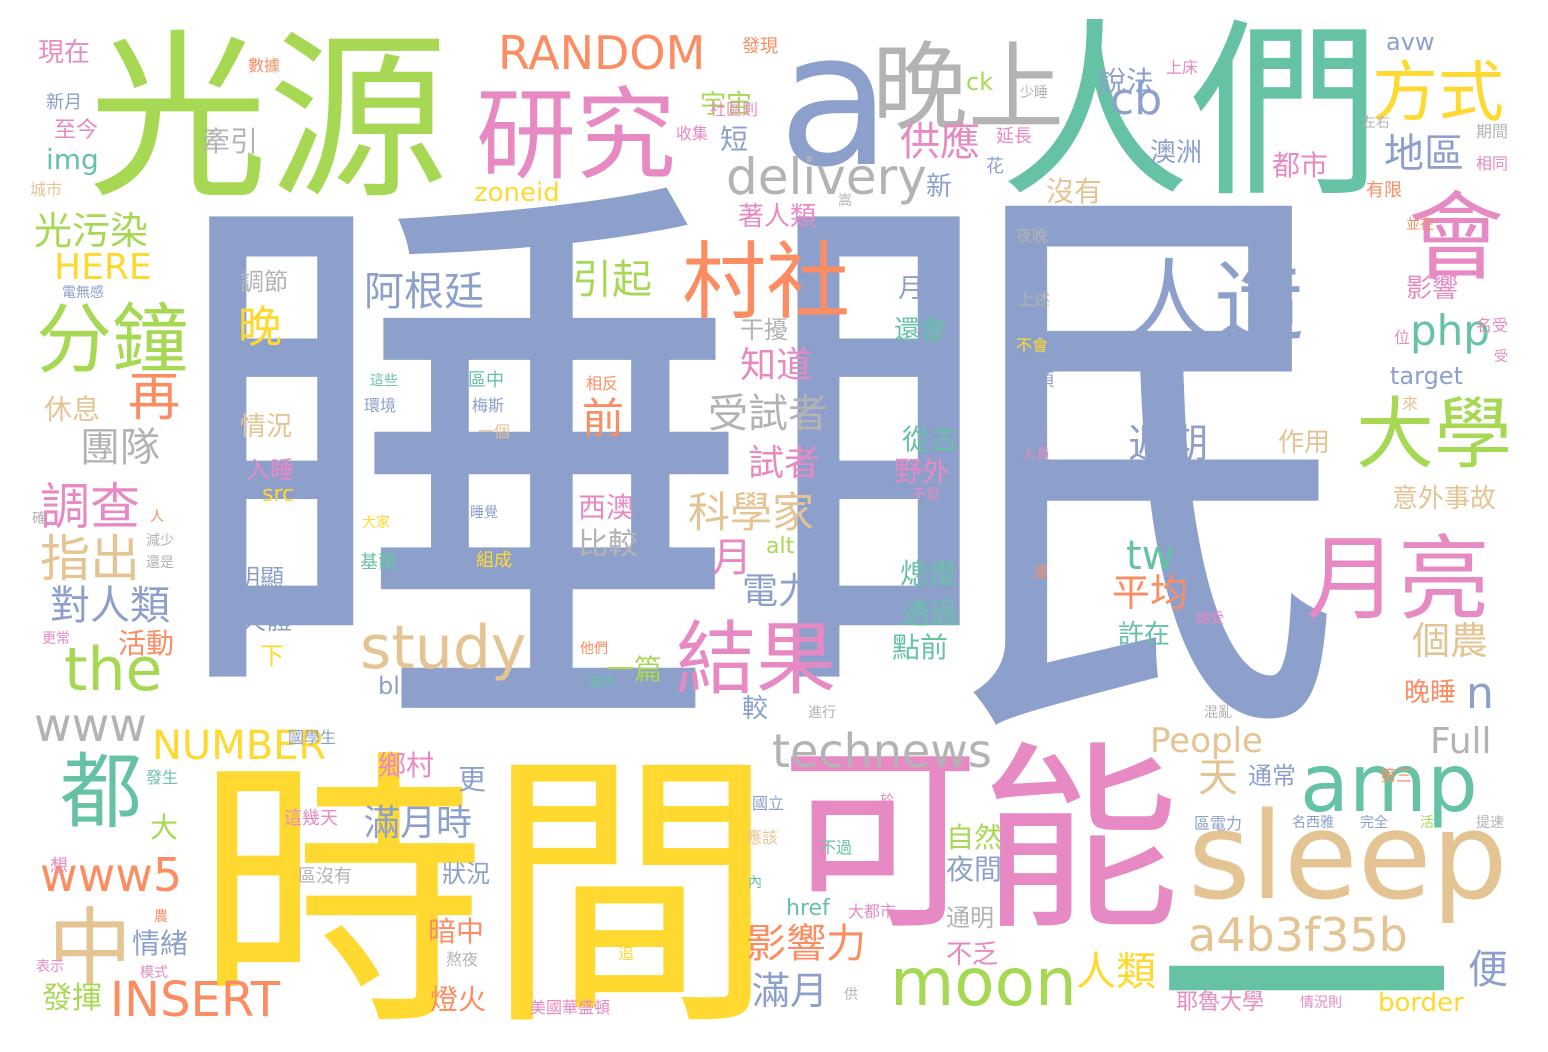  I want to click on word-compare: 比較, so click(608, 544).